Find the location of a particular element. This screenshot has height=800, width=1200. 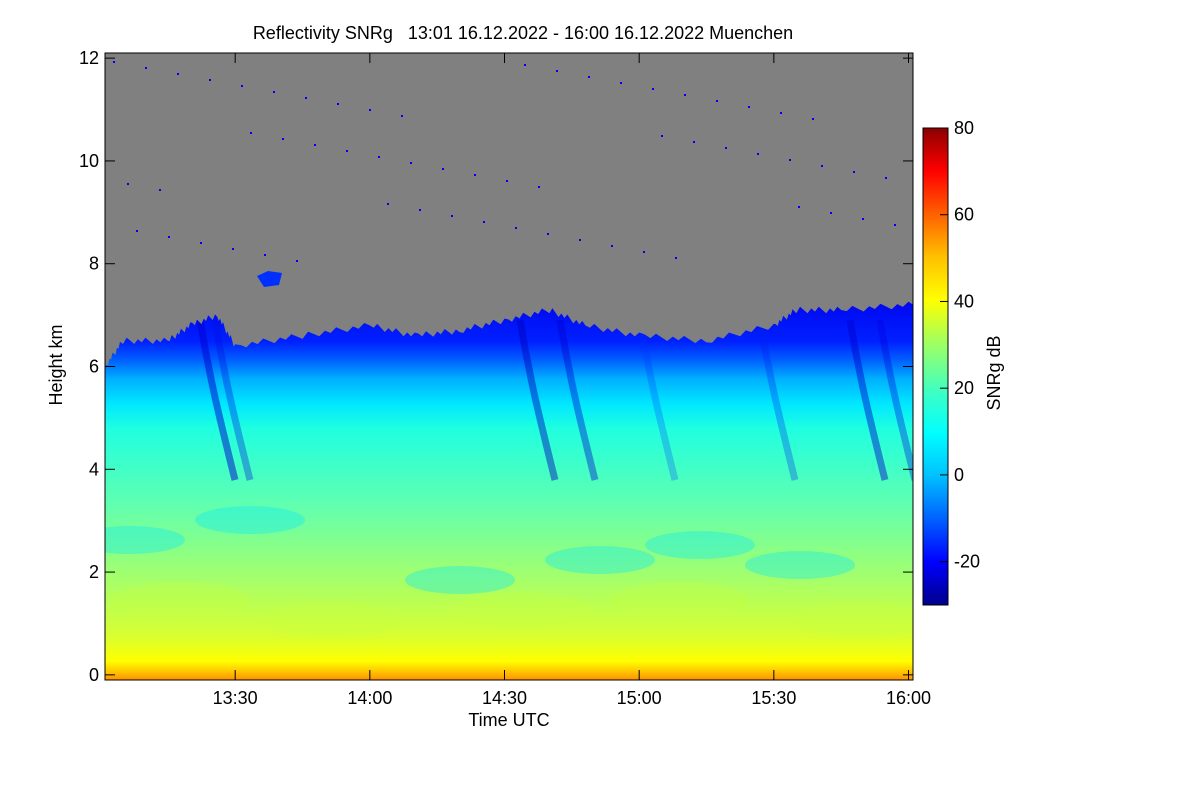

y-tick-label: 8 is located at coordinates (94, 264).